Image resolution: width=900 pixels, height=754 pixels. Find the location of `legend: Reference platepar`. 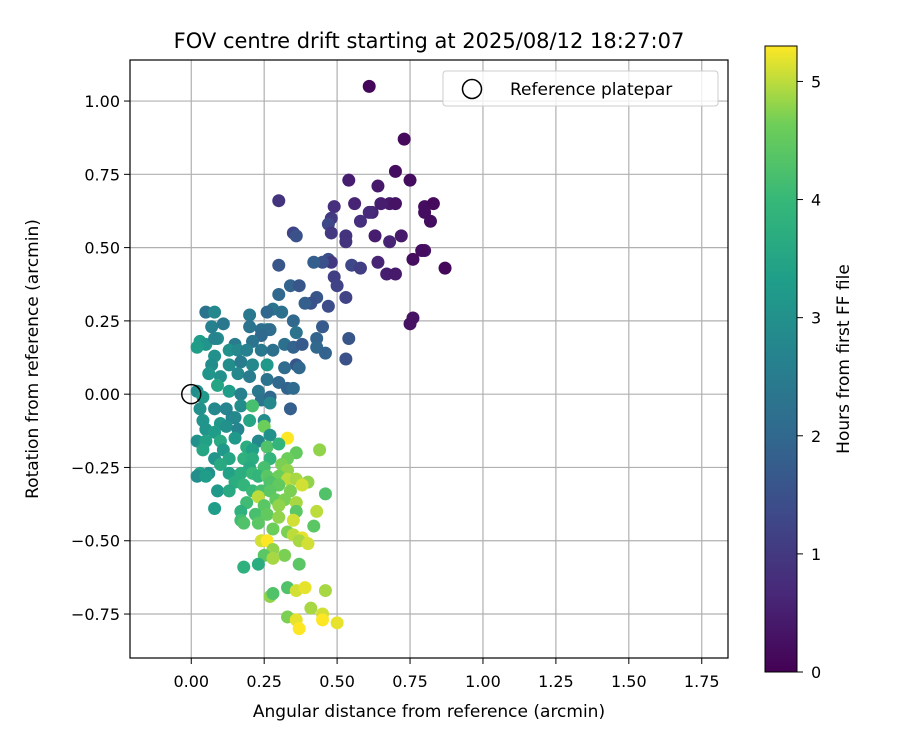

legend: Reference platepar is located at coordinates (580, 88).